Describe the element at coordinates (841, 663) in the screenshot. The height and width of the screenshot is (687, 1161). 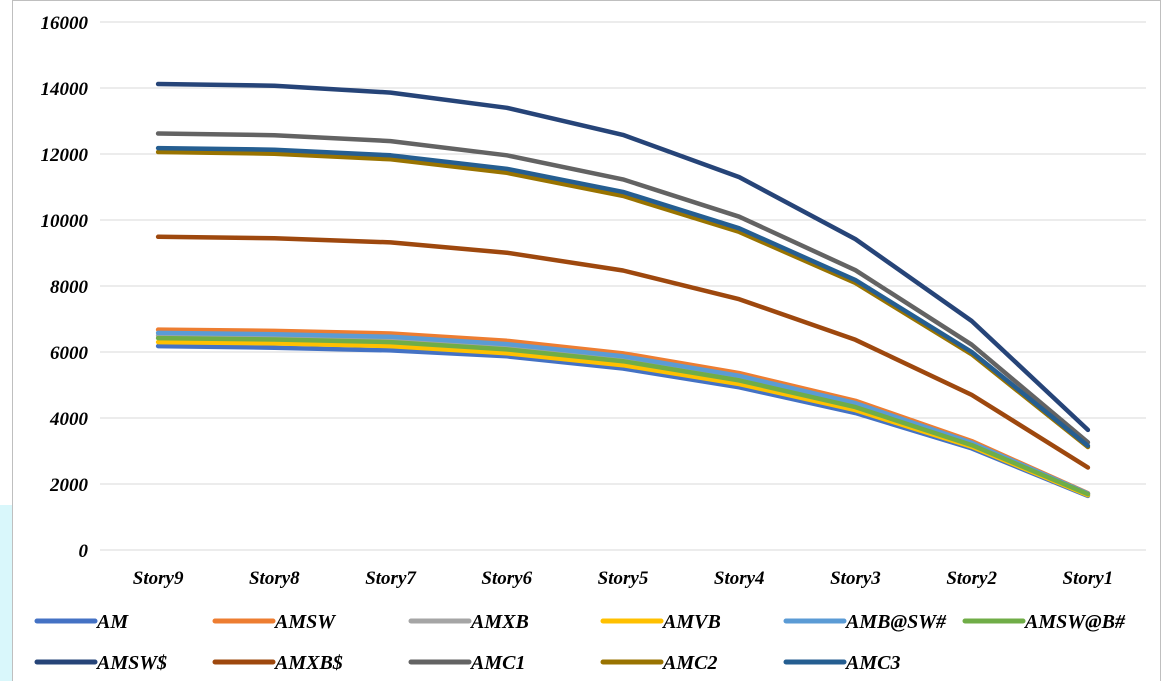
I see `legend-item: AMC3` at that location.